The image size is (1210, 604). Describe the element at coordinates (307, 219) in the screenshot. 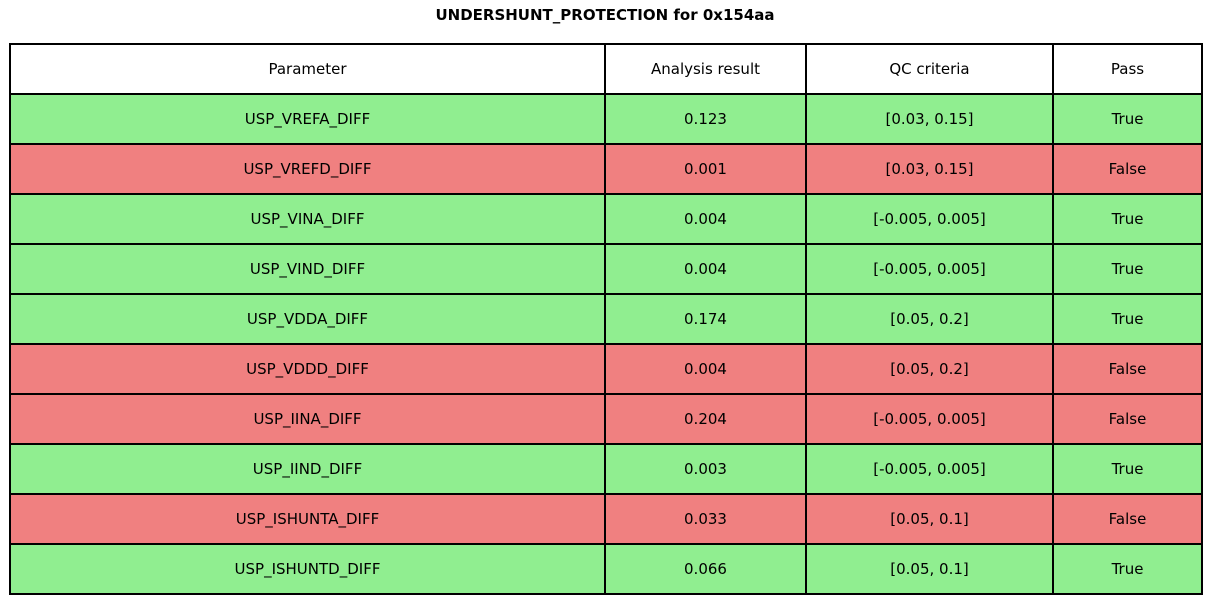

I see `parameter-cell: USP_VINA_DIFF` at that location.